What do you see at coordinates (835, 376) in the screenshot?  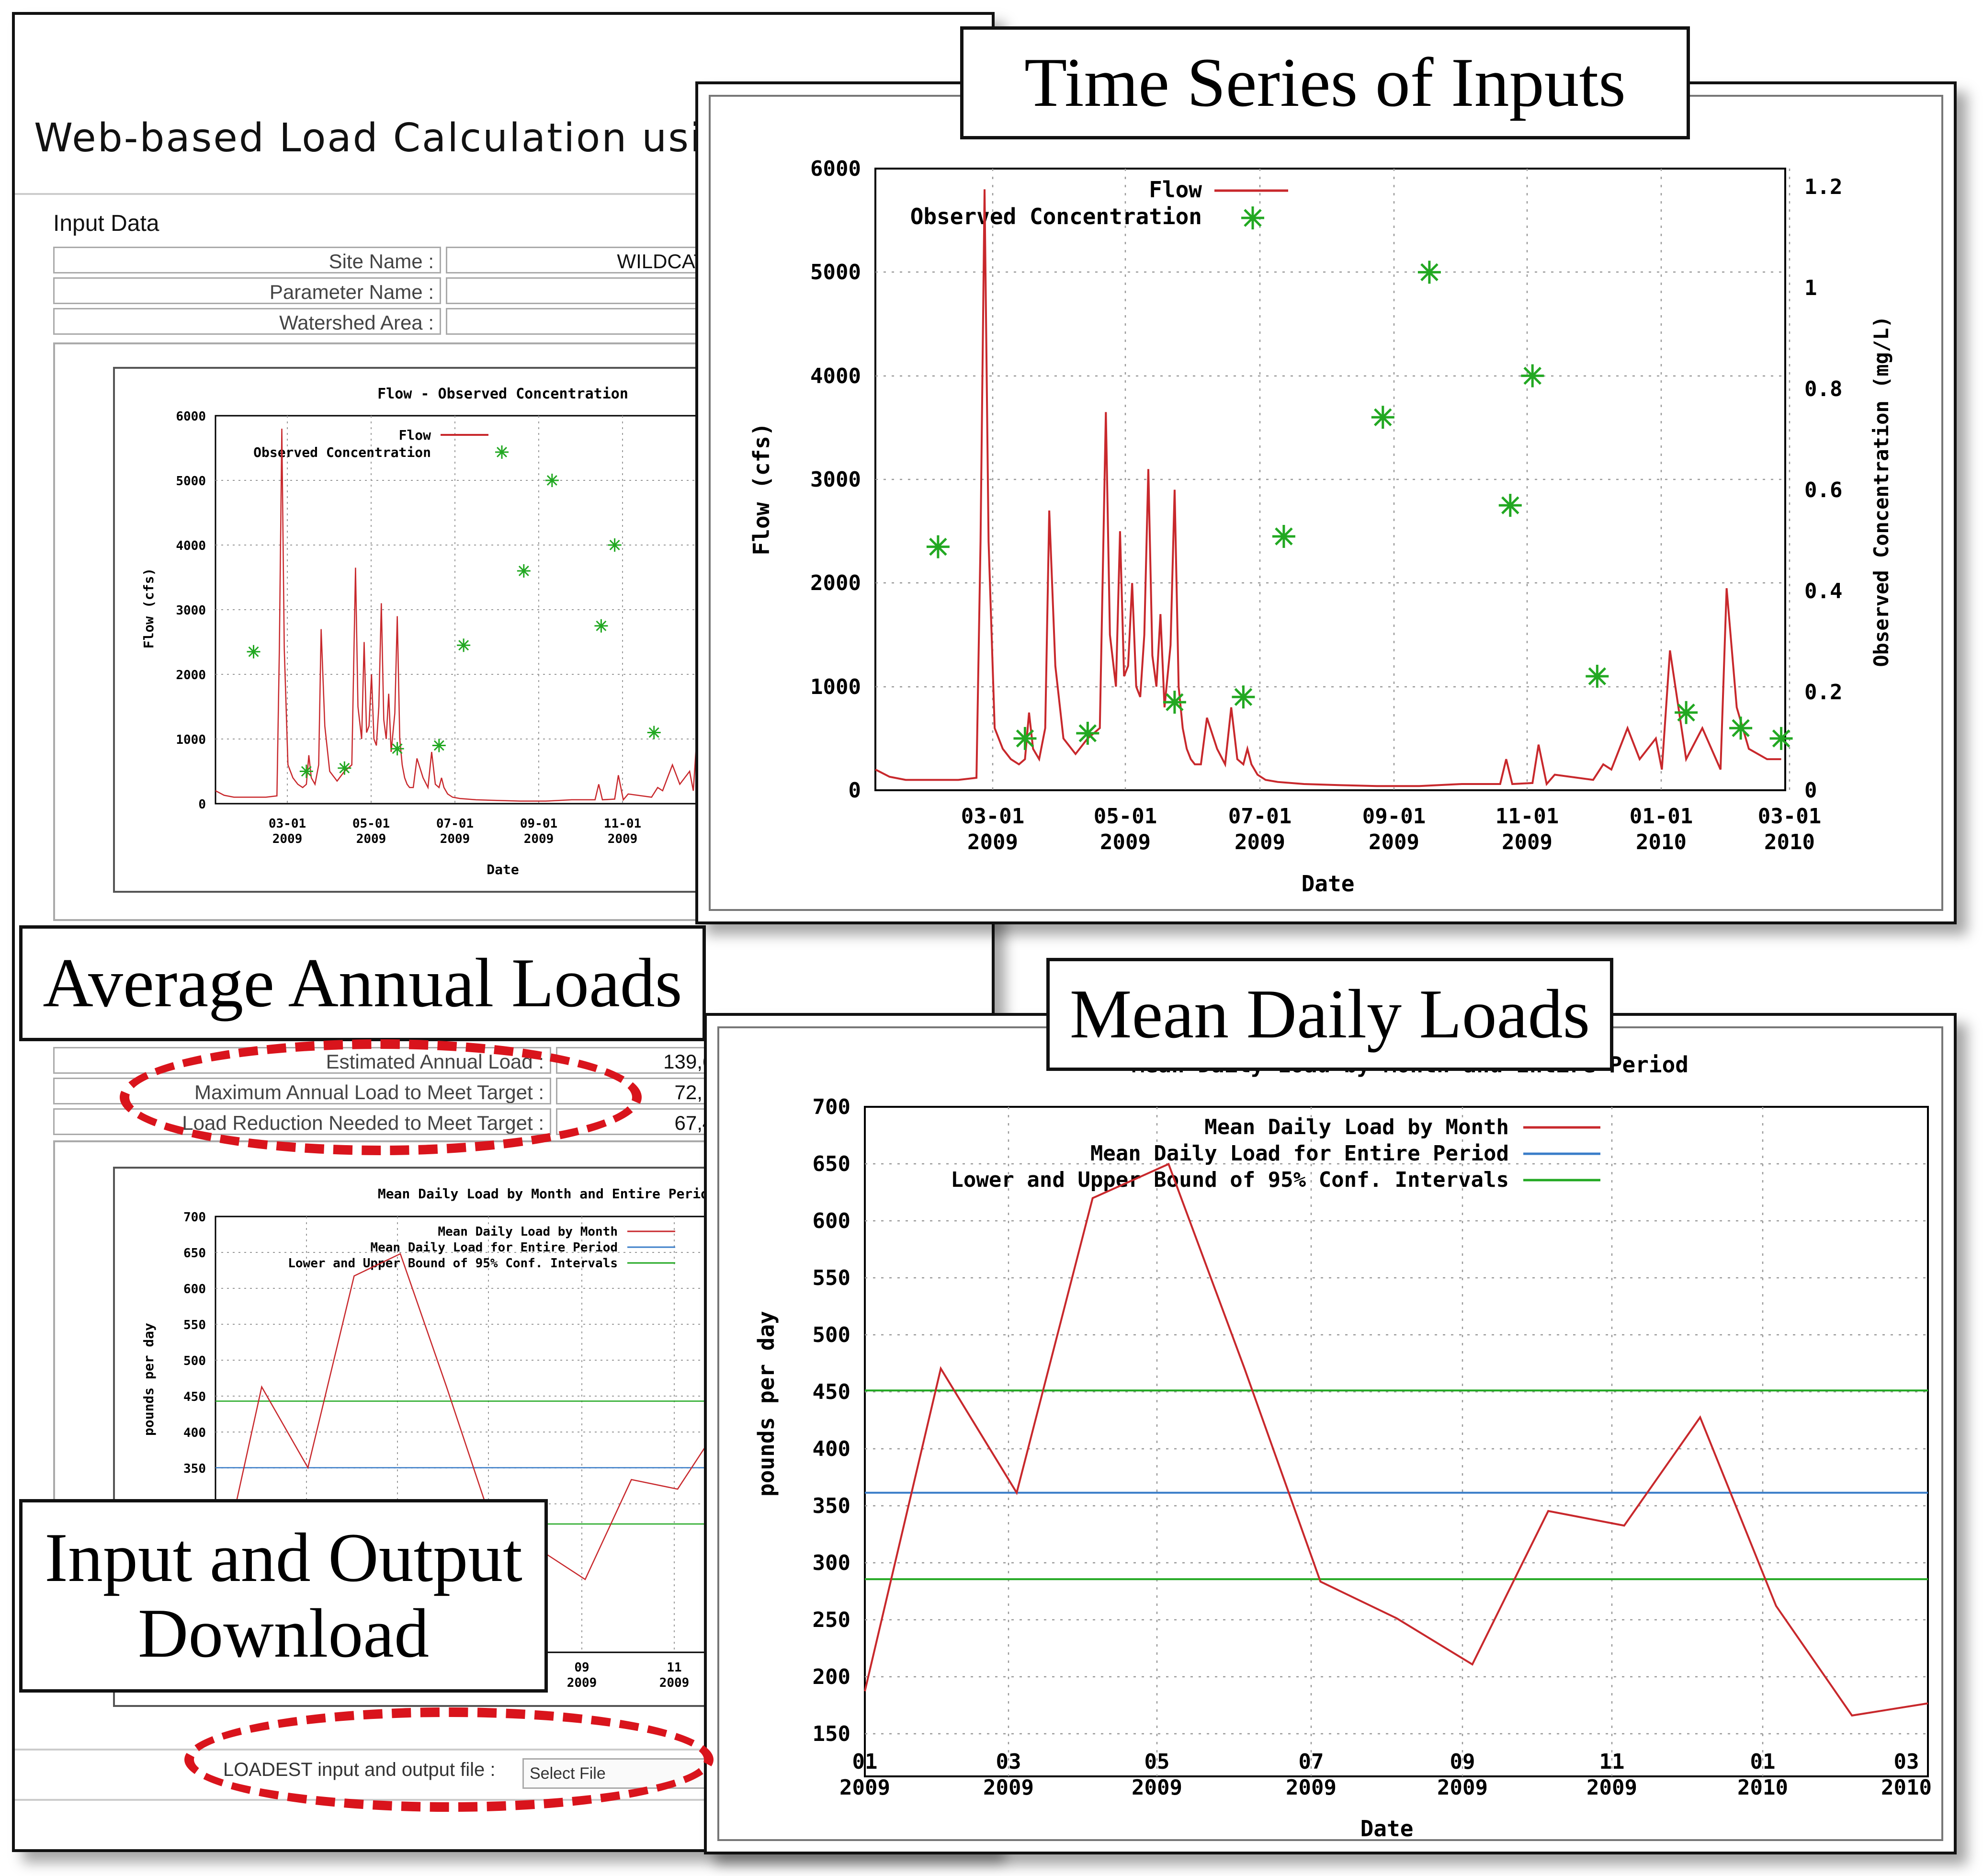 I see `ts-ytick: 4000` at bounding box center [835, 376].